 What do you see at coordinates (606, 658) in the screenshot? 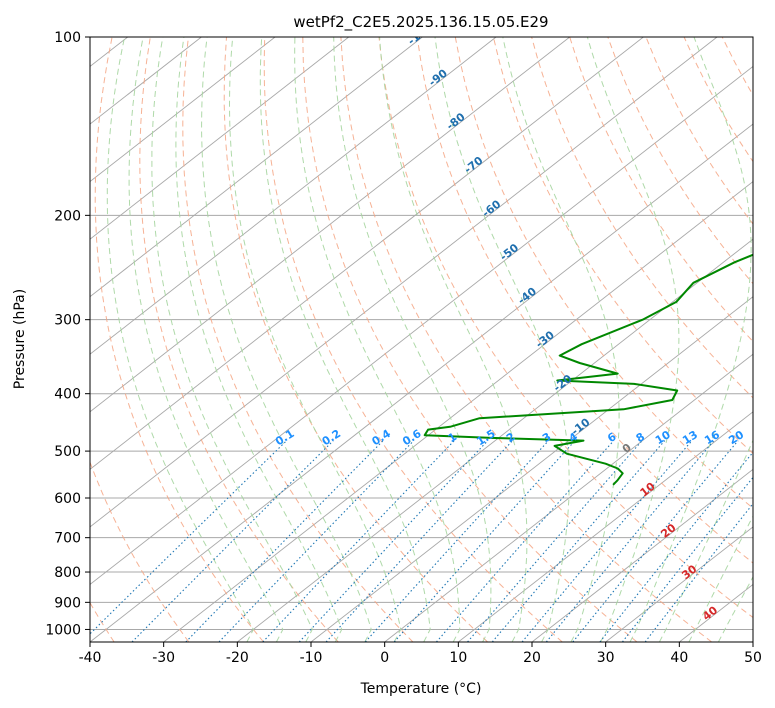
I see `x-tick-label: 30` at bounding box center [606, 658].